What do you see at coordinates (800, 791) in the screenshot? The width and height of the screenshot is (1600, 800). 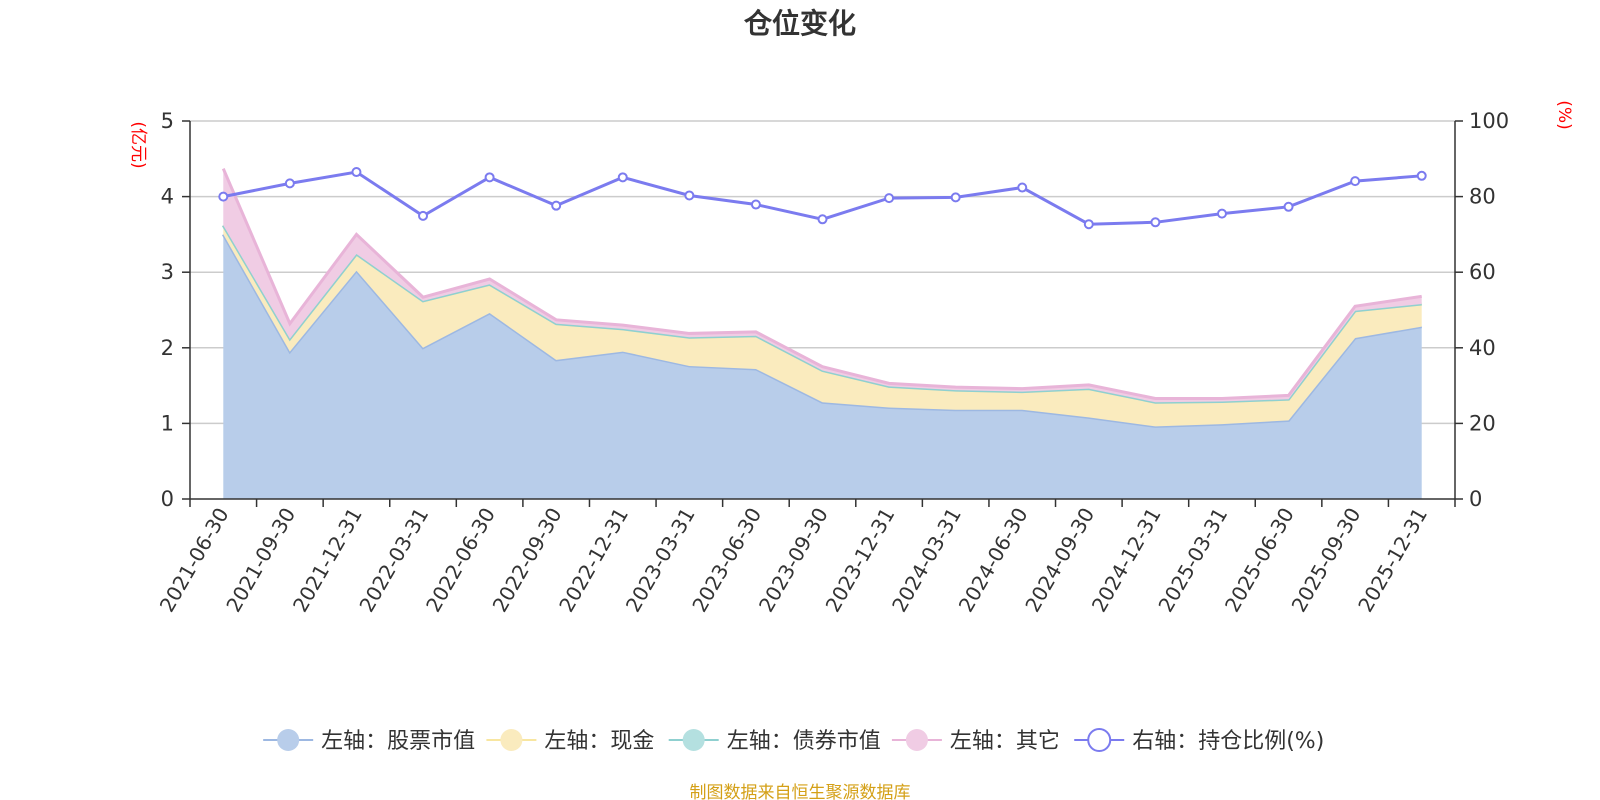 I see `data-source-note: 制图数据来自恒生聚源数据库` at bounding box center [800, 791].